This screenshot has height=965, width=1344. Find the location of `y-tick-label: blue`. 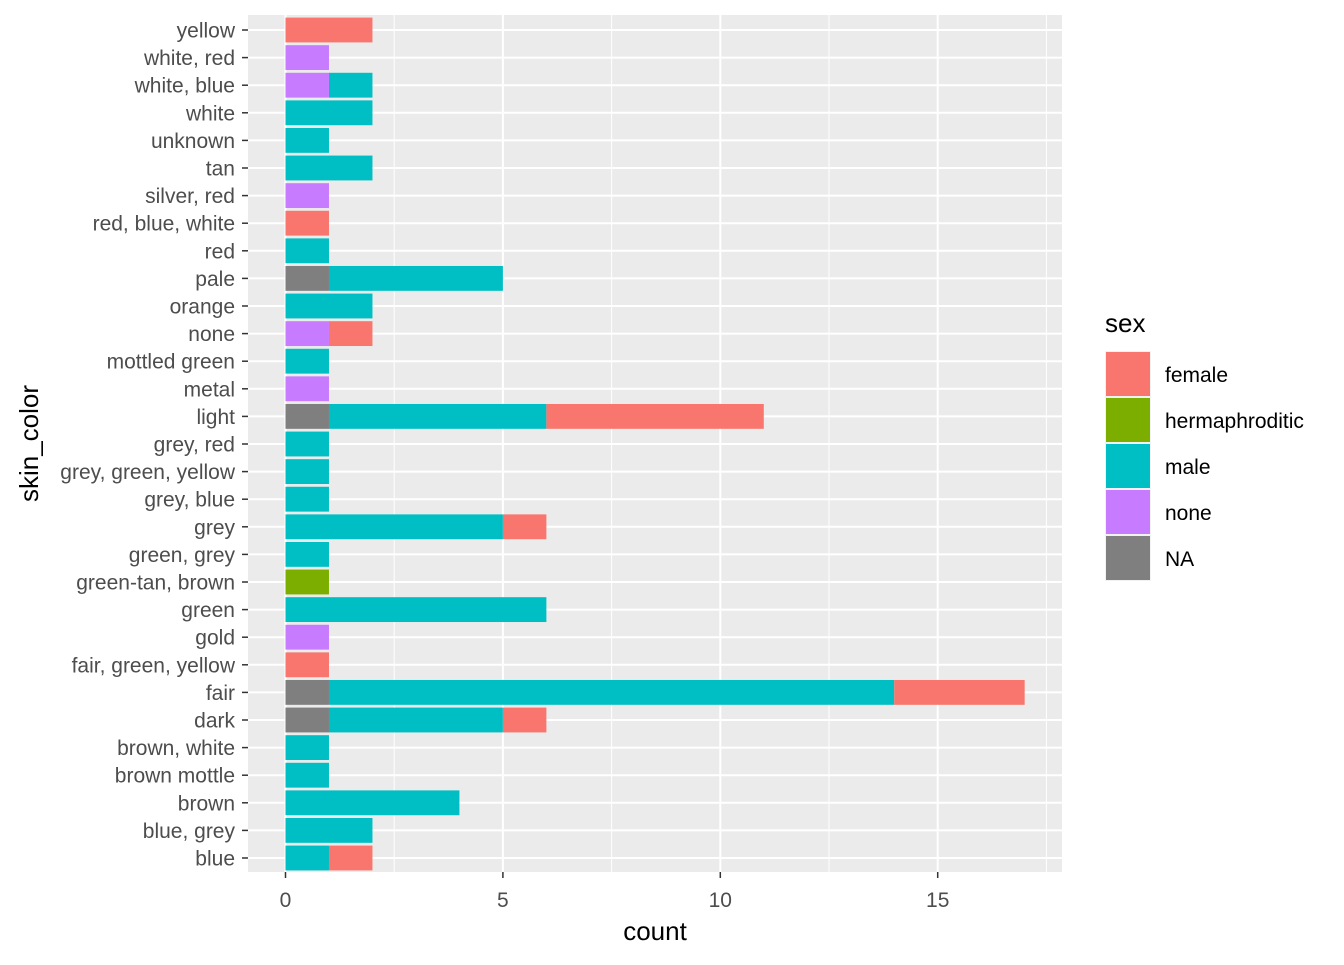

y-tick-label: blue is located at coordinates (215, 859).